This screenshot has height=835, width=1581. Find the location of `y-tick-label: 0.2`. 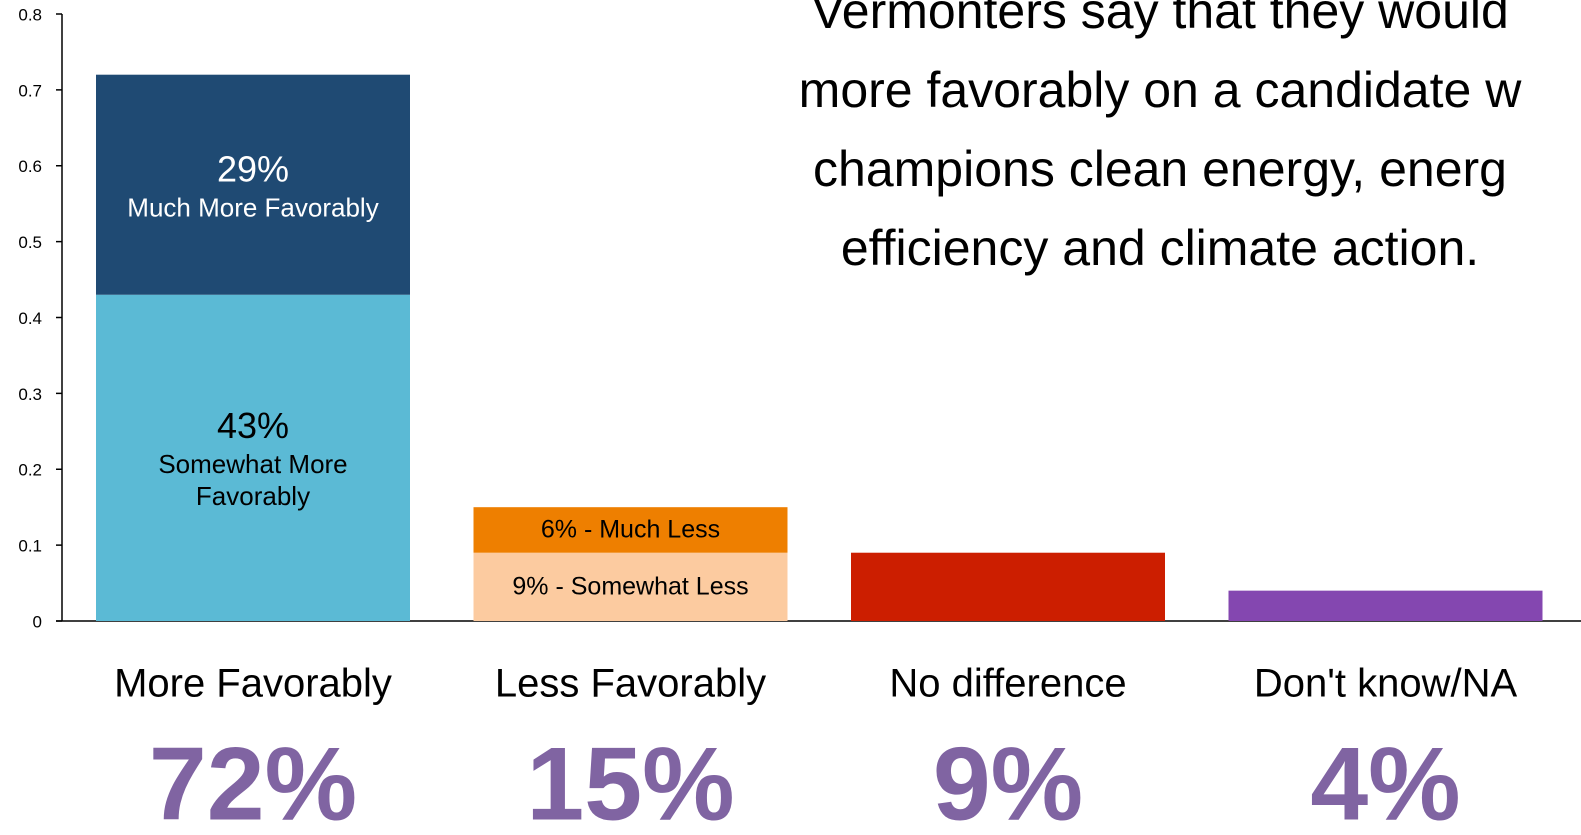

y-tick-label: 0.2 is located at coordinates (30, 470).